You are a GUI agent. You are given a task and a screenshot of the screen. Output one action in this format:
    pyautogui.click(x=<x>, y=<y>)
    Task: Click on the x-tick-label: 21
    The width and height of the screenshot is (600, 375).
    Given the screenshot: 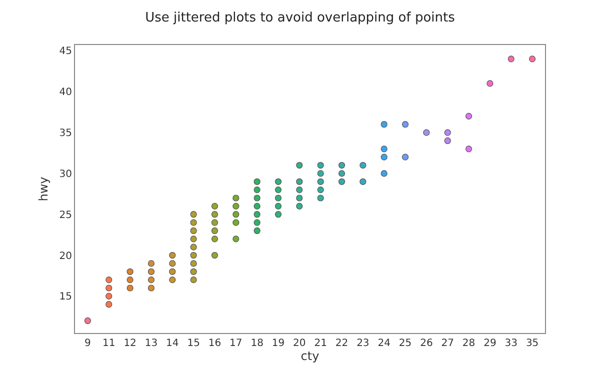 What is the action you would take?
    pyautogui.click(x=320, y=343)
    